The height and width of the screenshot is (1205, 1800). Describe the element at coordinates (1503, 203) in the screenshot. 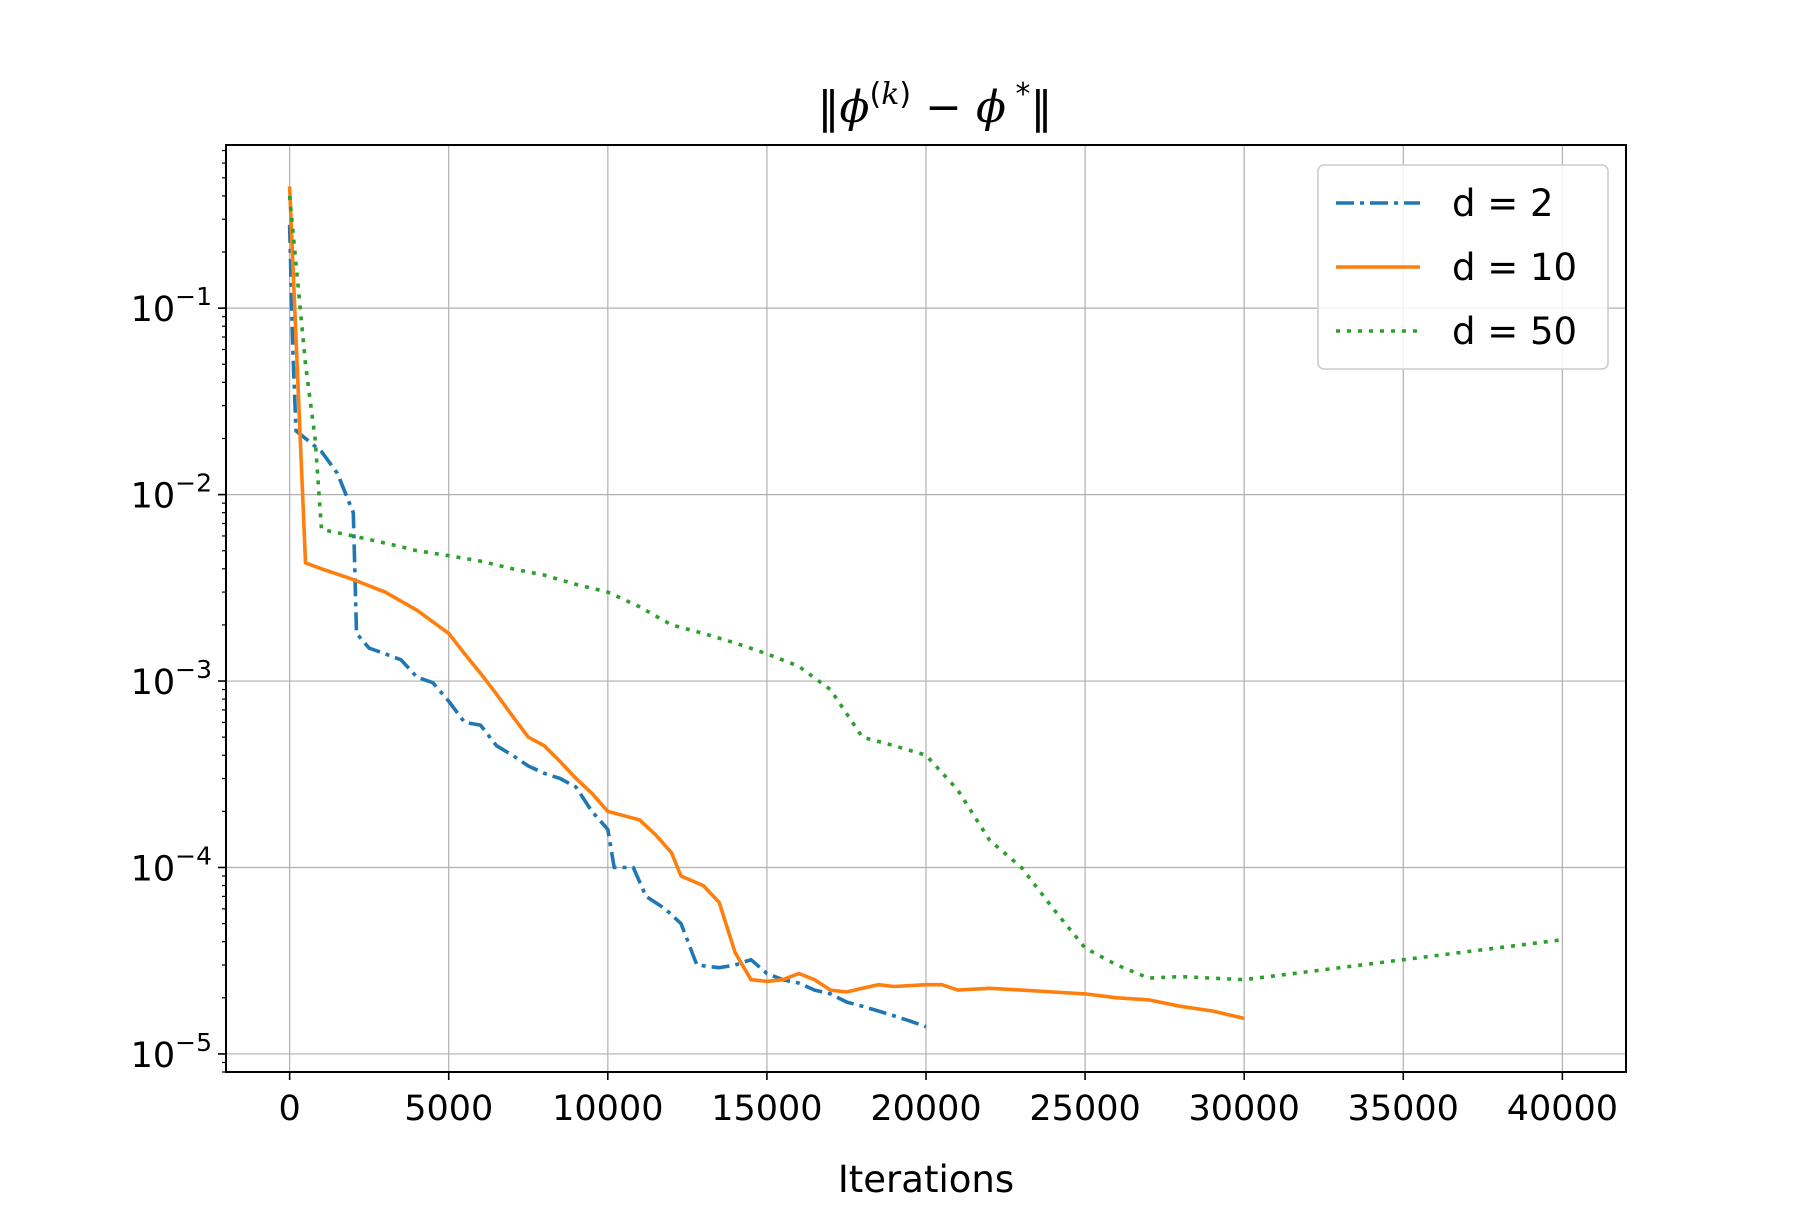

I see `legend-label-1: d = 2` at that location.